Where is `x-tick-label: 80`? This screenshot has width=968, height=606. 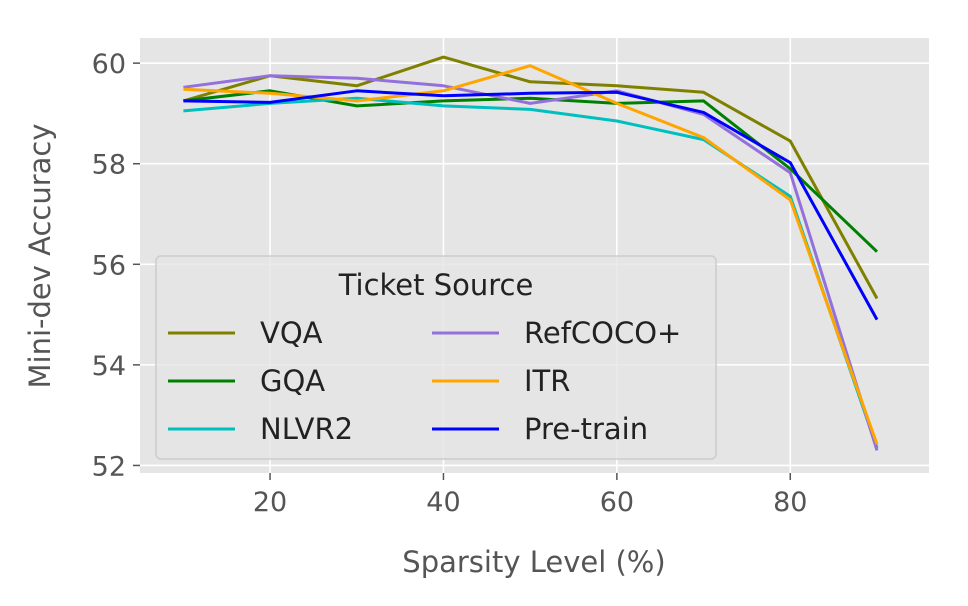
x-tick-label: 80 is located at coordinates (790, 502).